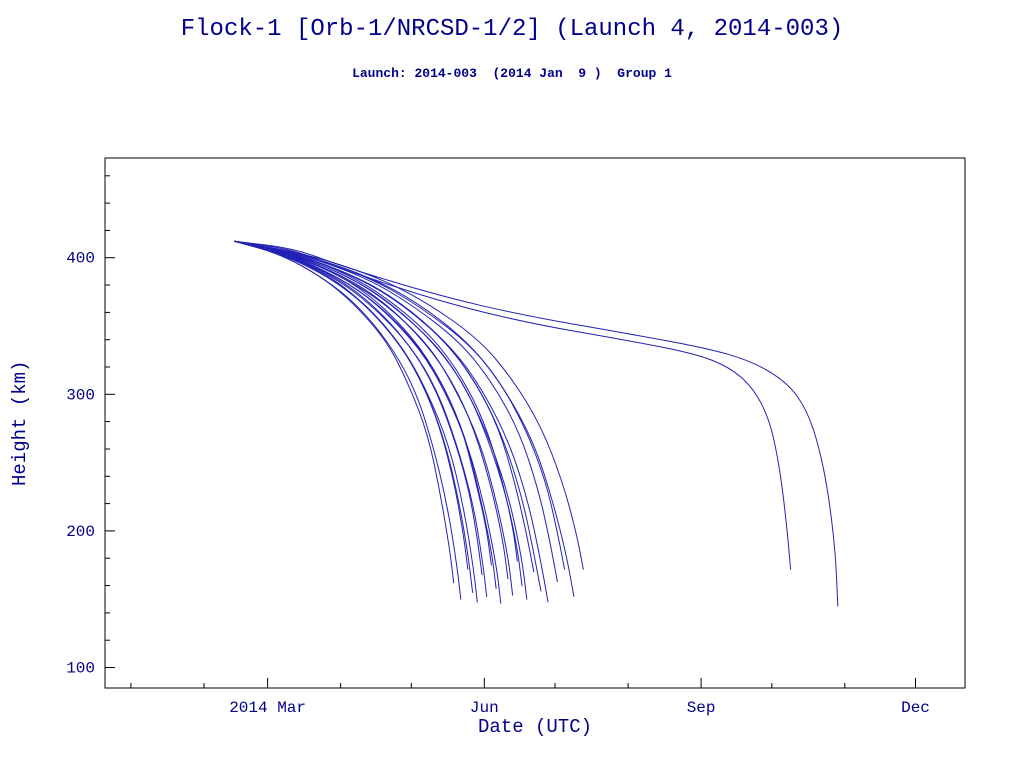 Image resolution: width=1024 pixels, height=768 pixels. Describe the element at coordinates (80, 259) in the screenshot. I see `y-tick-label: 400` at that location.